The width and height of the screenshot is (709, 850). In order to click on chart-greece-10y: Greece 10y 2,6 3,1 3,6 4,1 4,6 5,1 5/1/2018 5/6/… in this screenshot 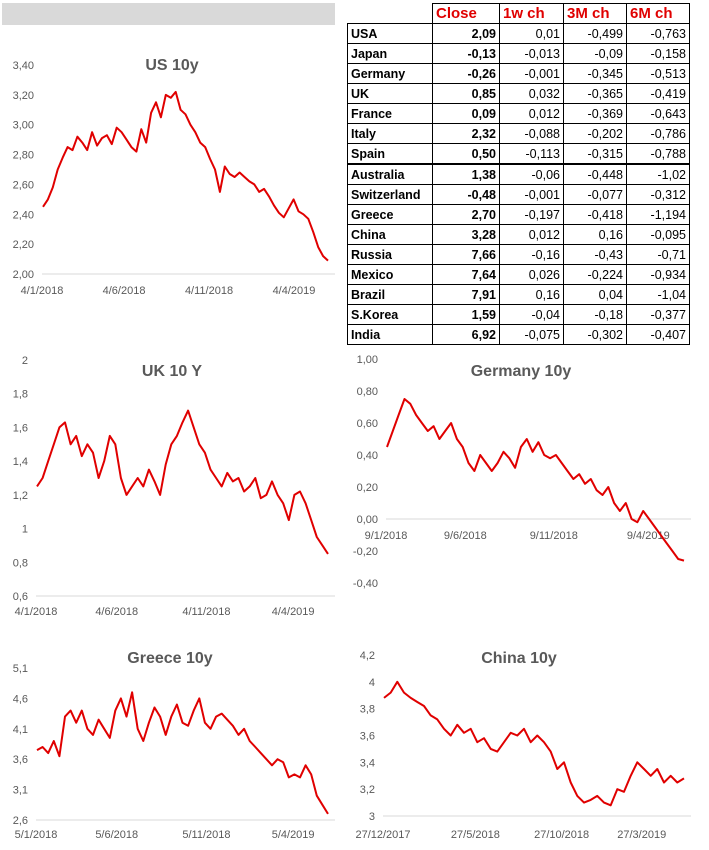, I will do `click(170, 745)`.